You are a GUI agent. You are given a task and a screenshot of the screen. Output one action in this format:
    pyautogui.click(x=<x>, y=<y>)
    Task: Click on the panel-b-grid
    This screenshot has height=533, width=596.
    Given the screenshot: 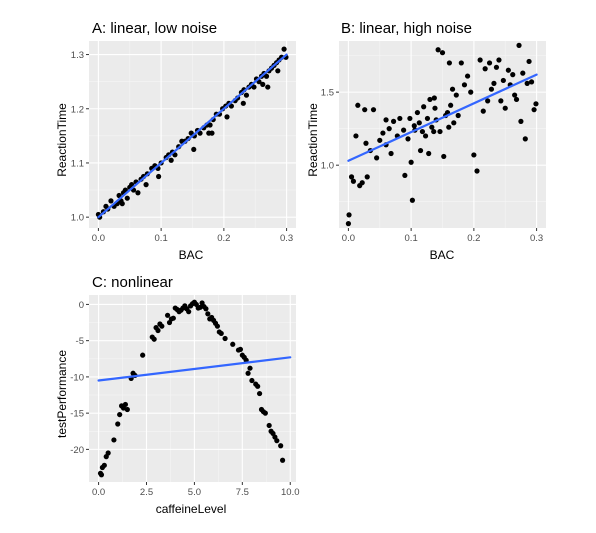 What is the action you would take?
    pyautogui.click(x=442, y=134)
    